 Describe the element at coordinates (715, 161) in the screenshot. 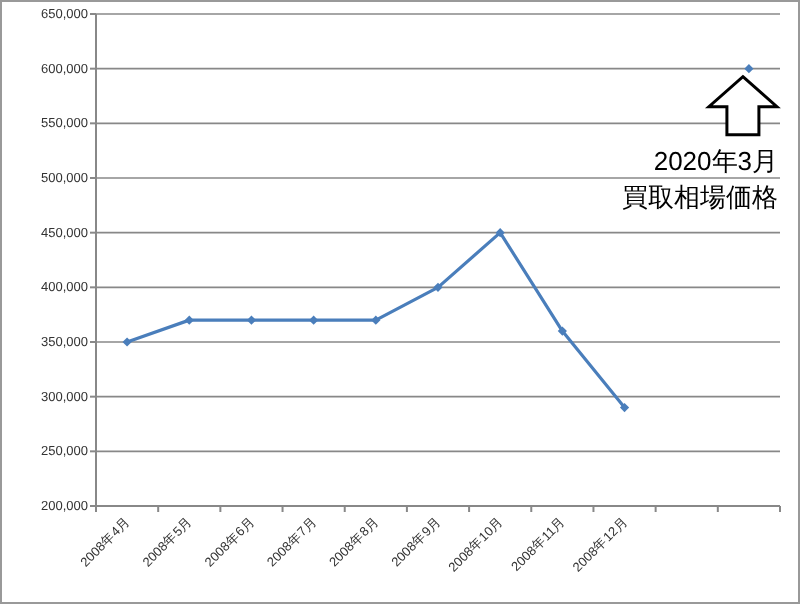

I see `annotation: 2020年3月` at that location.